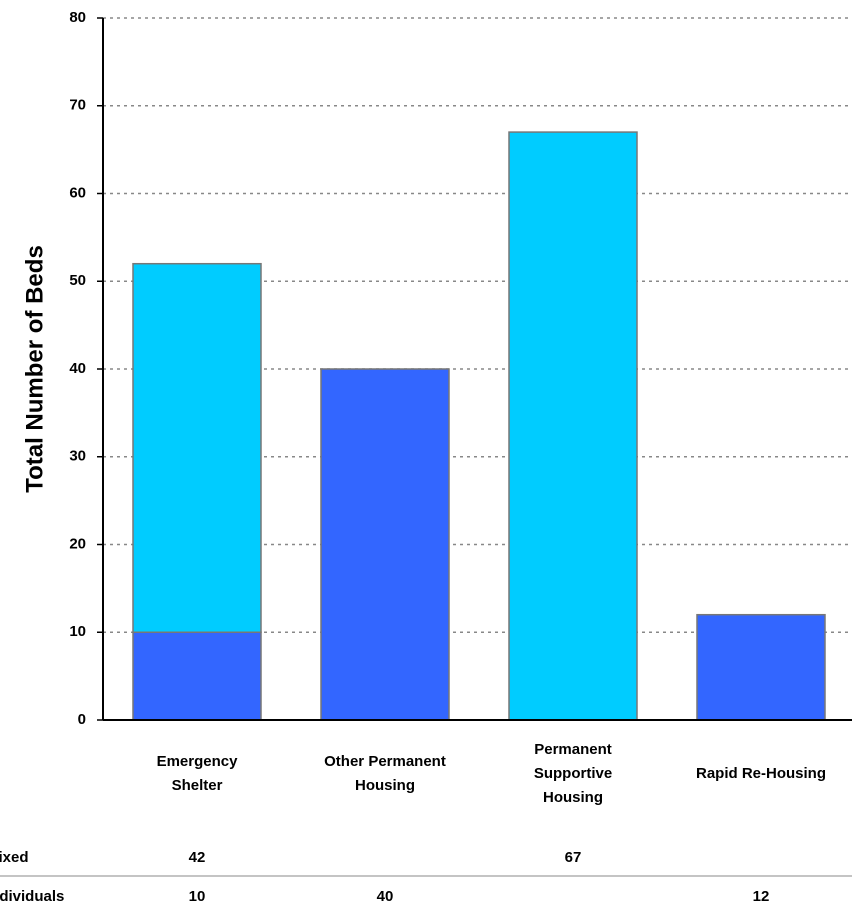 The width and height of the screenshot is (852, 909). What do you see at coordinates (77, 105) in the screenshot?
I see `y-tick-label: 70` at bounding box center [77, 105].